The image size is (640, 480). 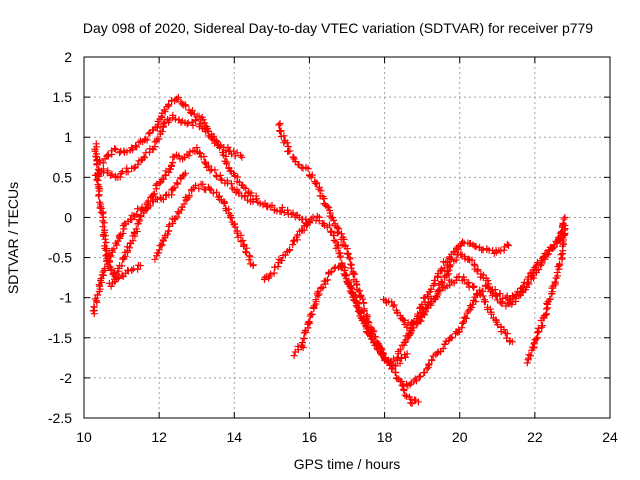 What do you see at coordinates (13, 238) in the screenshot?
I see `y-axis-label: SDTVAR / TECUs` at bounding box center [13, 238].